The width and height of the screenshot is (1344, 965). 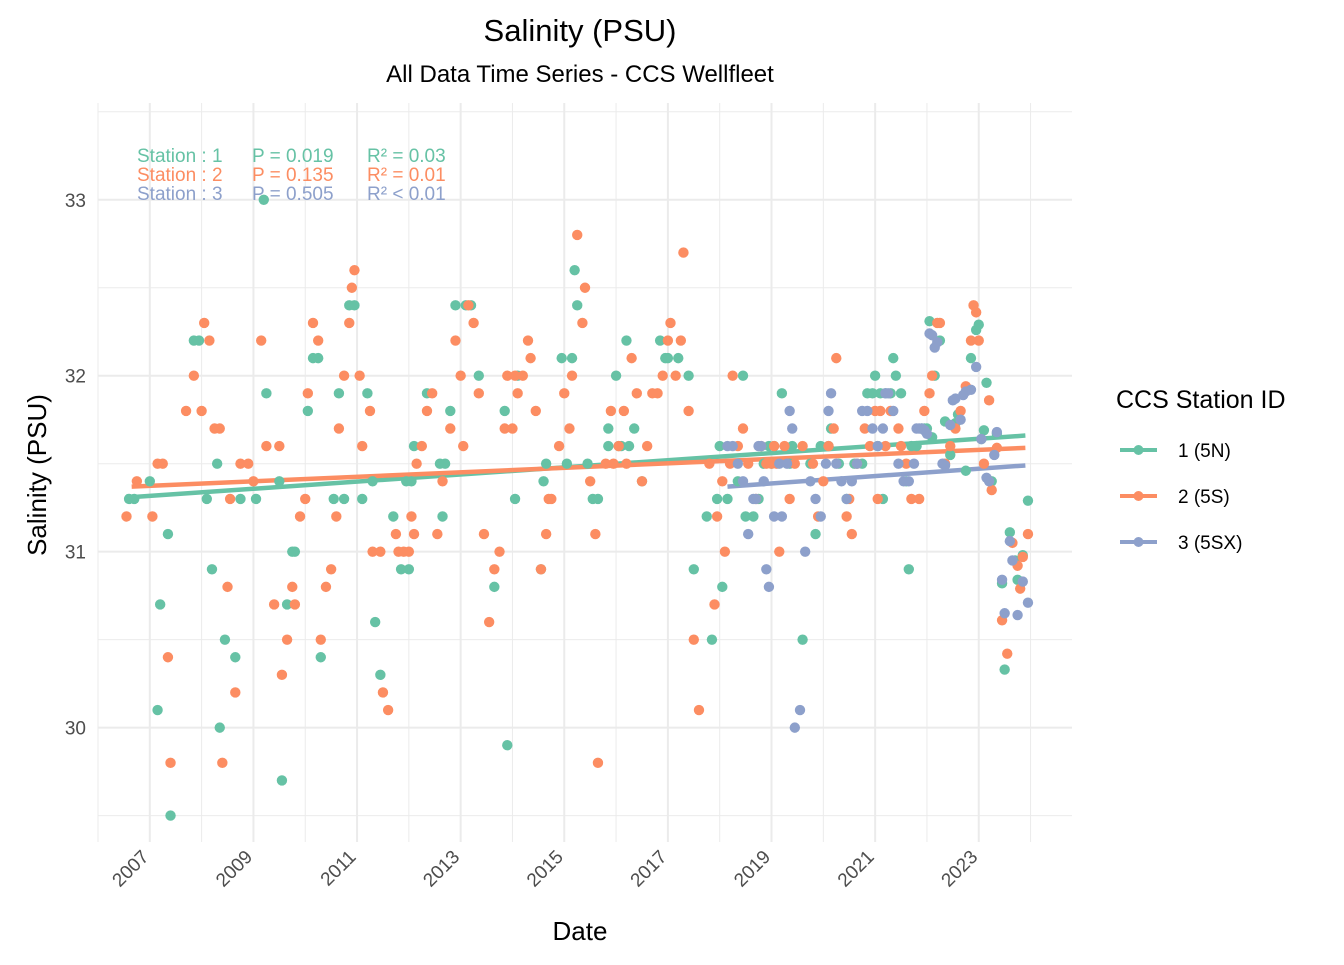 I want to click on stat-station-label: Station : 3, so click(x=180, y=194).